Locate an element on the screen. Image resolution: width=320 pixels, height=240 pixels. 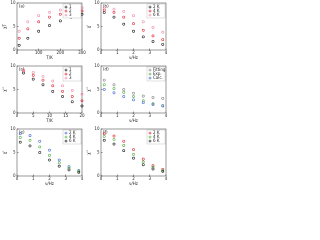
x-tick-label: 5 is located at coordinates (33, 115).